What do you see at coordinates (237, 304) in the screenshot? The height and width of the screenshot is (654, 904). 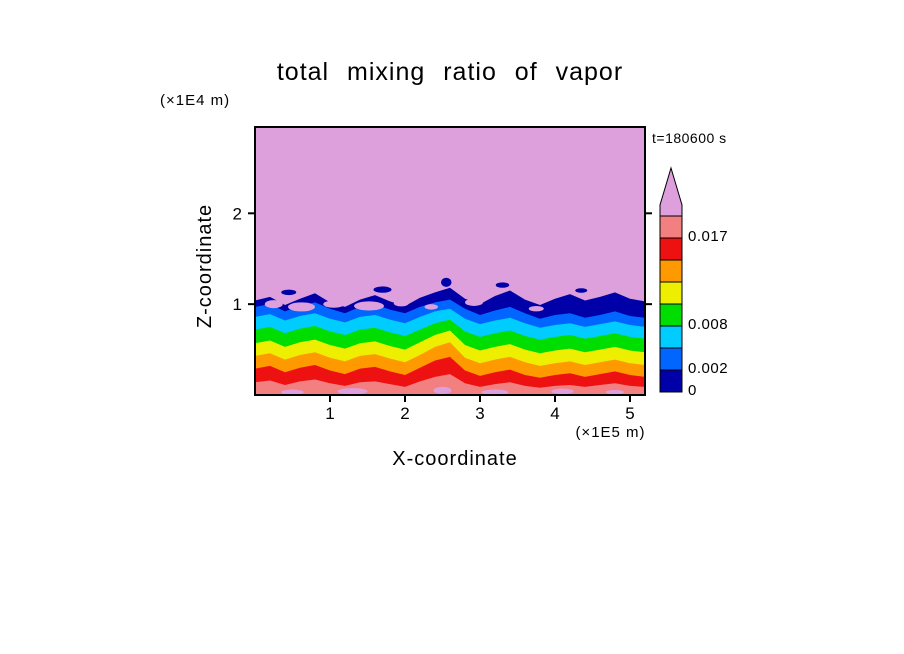 I see `y-tick-label: 1` at bounding box center [237, 304].